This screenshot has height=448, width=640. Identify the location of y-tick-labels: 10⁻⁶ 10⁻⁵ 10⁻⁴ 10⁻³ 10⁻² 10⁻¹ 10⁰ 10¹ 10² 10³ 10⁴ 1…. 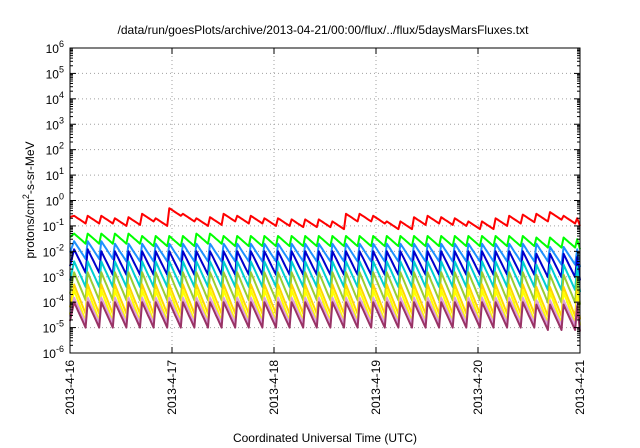
(53, 200).